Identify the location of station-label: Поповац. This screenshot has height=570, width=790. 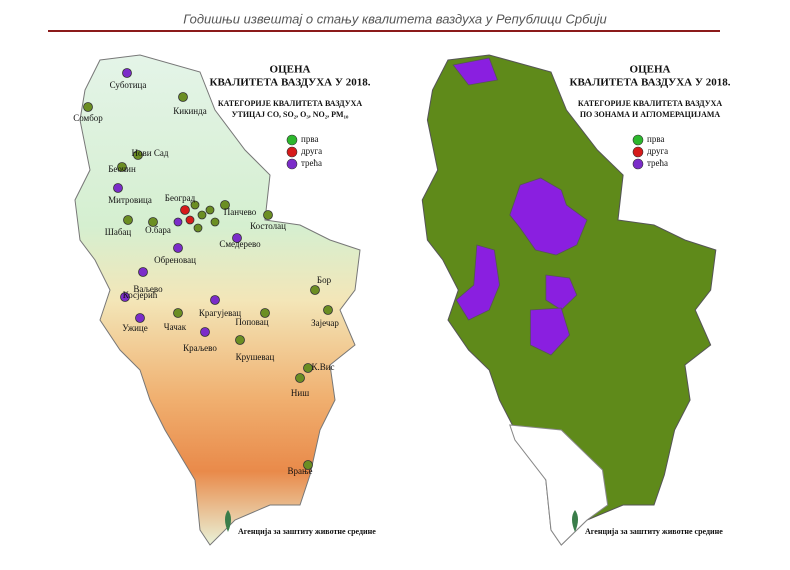
(251, 322).